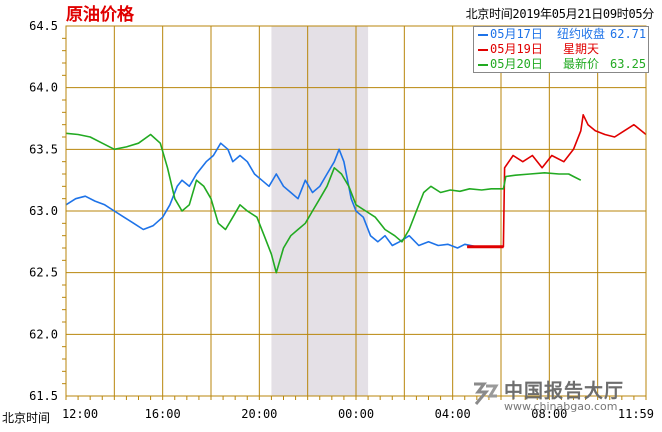  I want to click on x-tick-label: 00:00, so click(356, 414).